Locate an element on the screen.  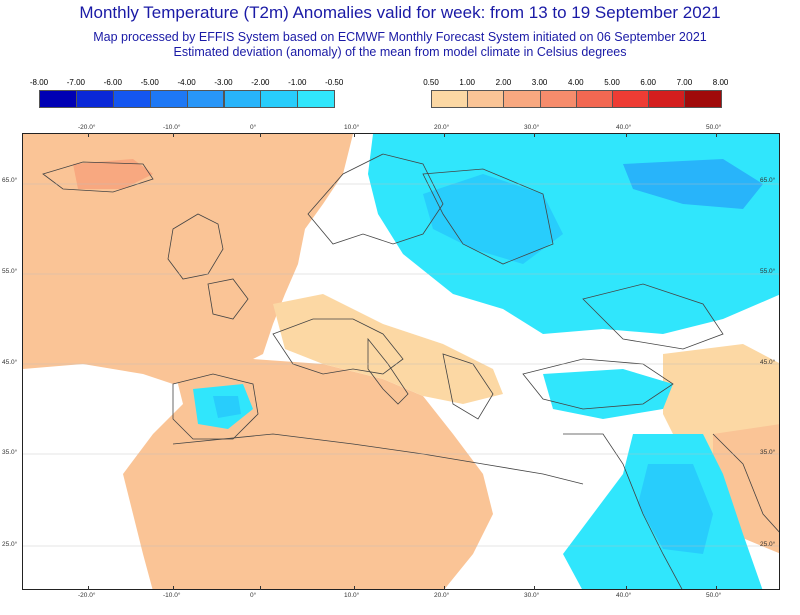
legend-label-cold-0: -8.00 is located at coordinates (39, 82).